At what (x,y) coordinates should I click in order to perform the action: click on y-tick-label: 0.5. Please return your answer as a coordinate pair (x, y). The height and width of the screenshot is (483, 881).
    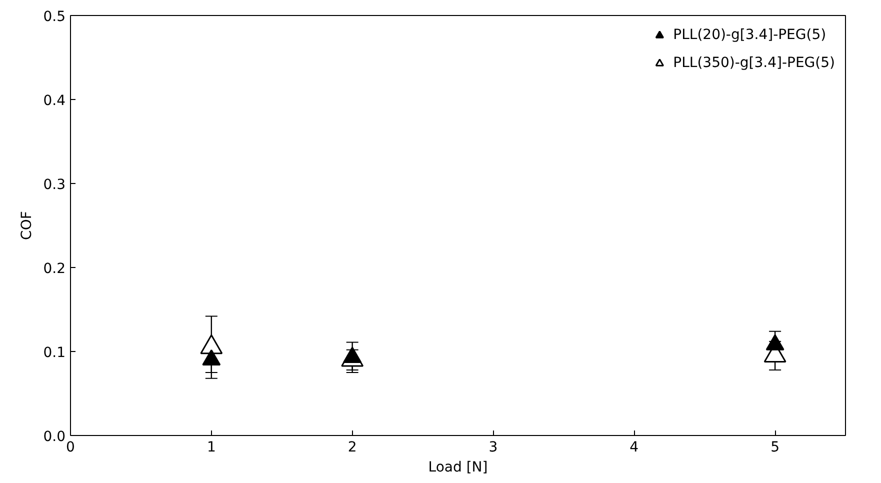
    Looking at the image, I should click on (54, 17).